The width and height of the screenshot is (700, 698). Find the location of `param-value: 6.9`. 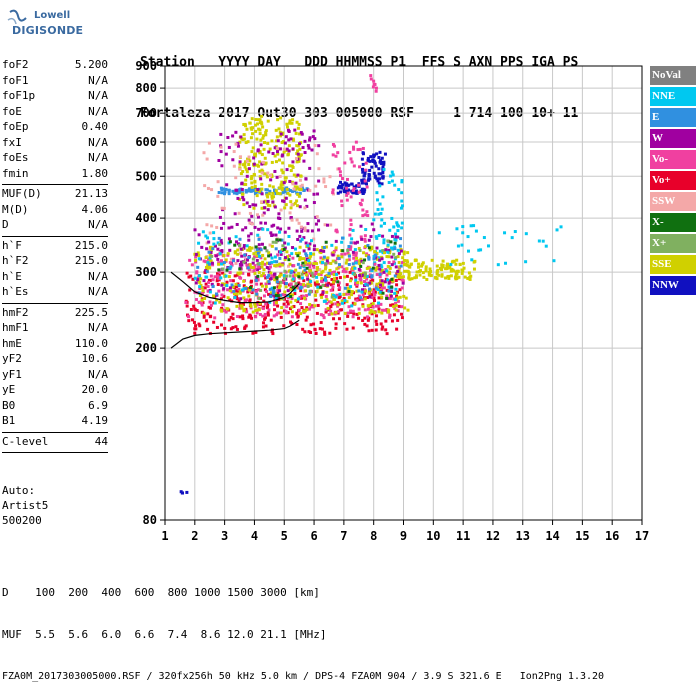

param-value: 6.9 is located at coordinates (98, 405).